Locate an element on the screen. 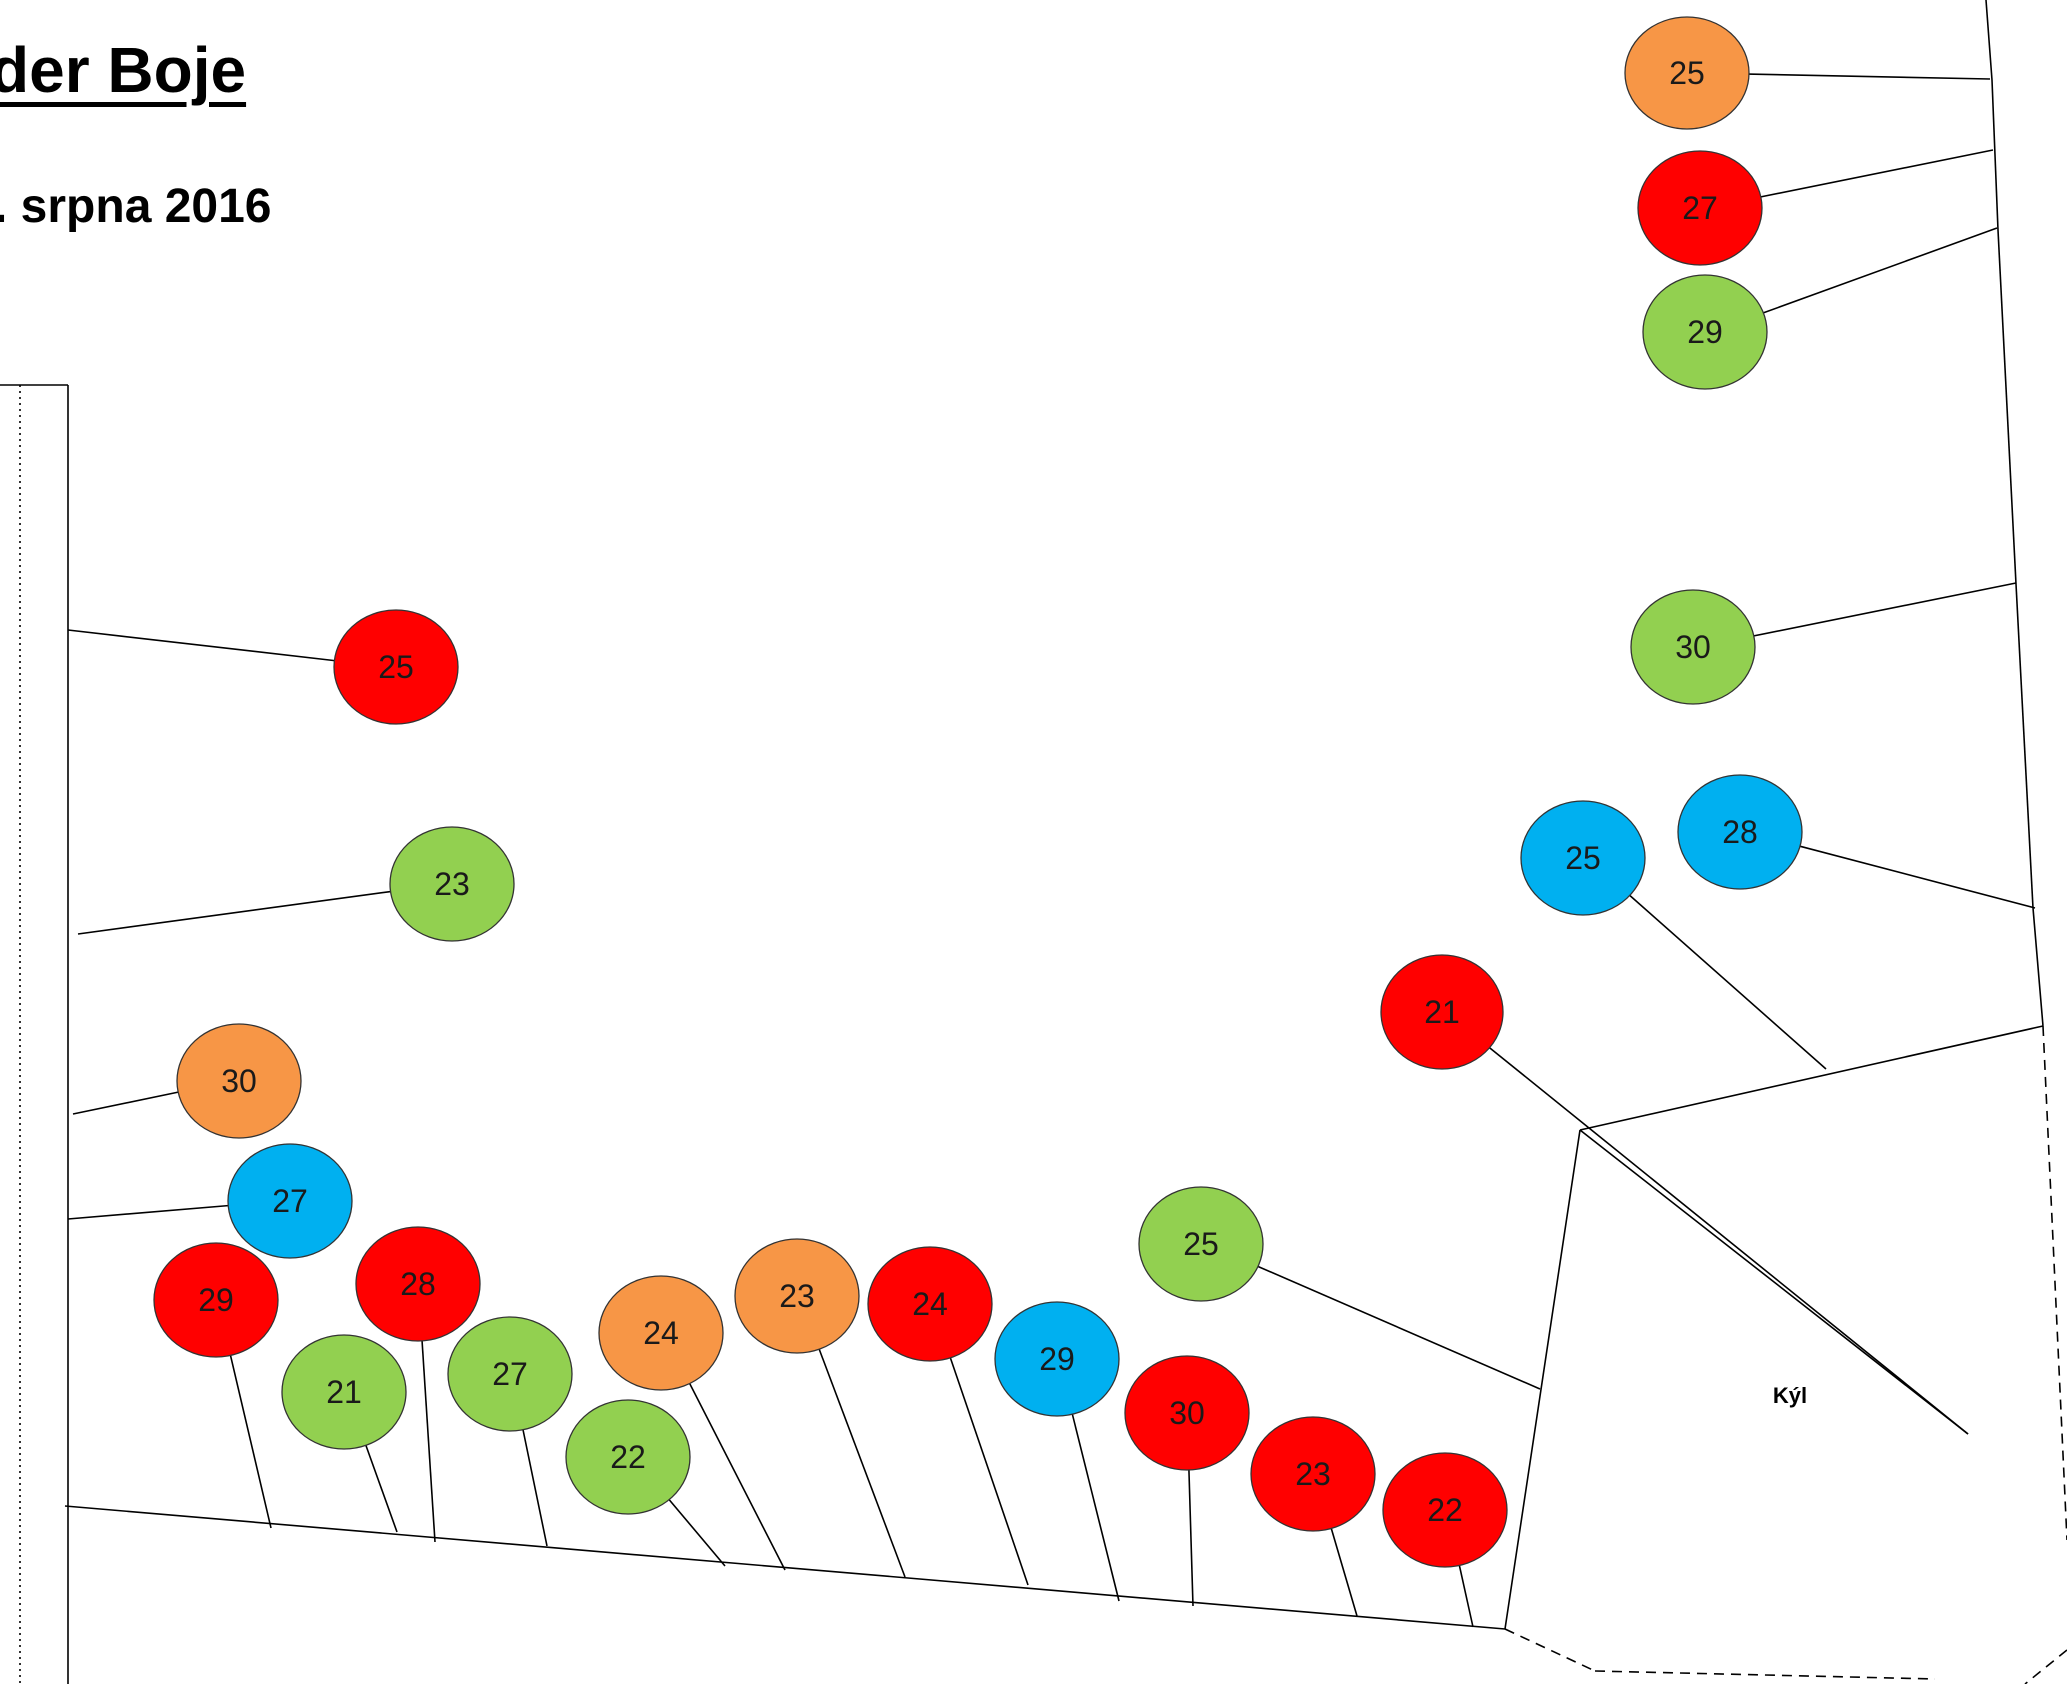  page-title: der Boje is located at coordinates (123, 70).